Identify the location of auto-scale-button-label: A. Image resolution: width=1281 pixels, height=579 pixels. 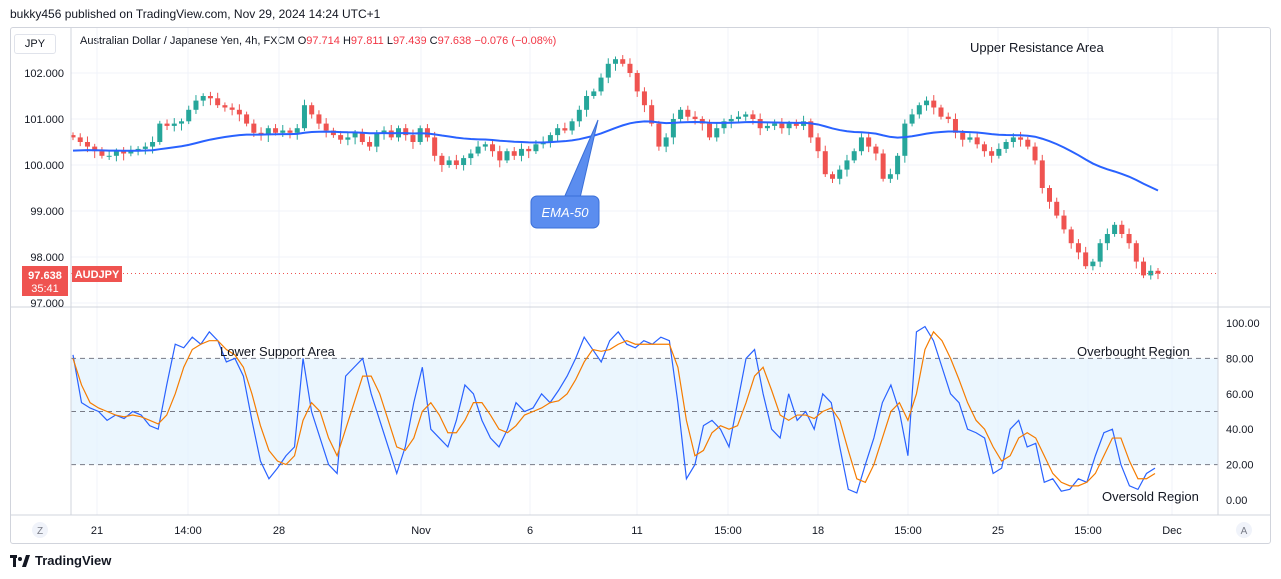
(1244, 531).